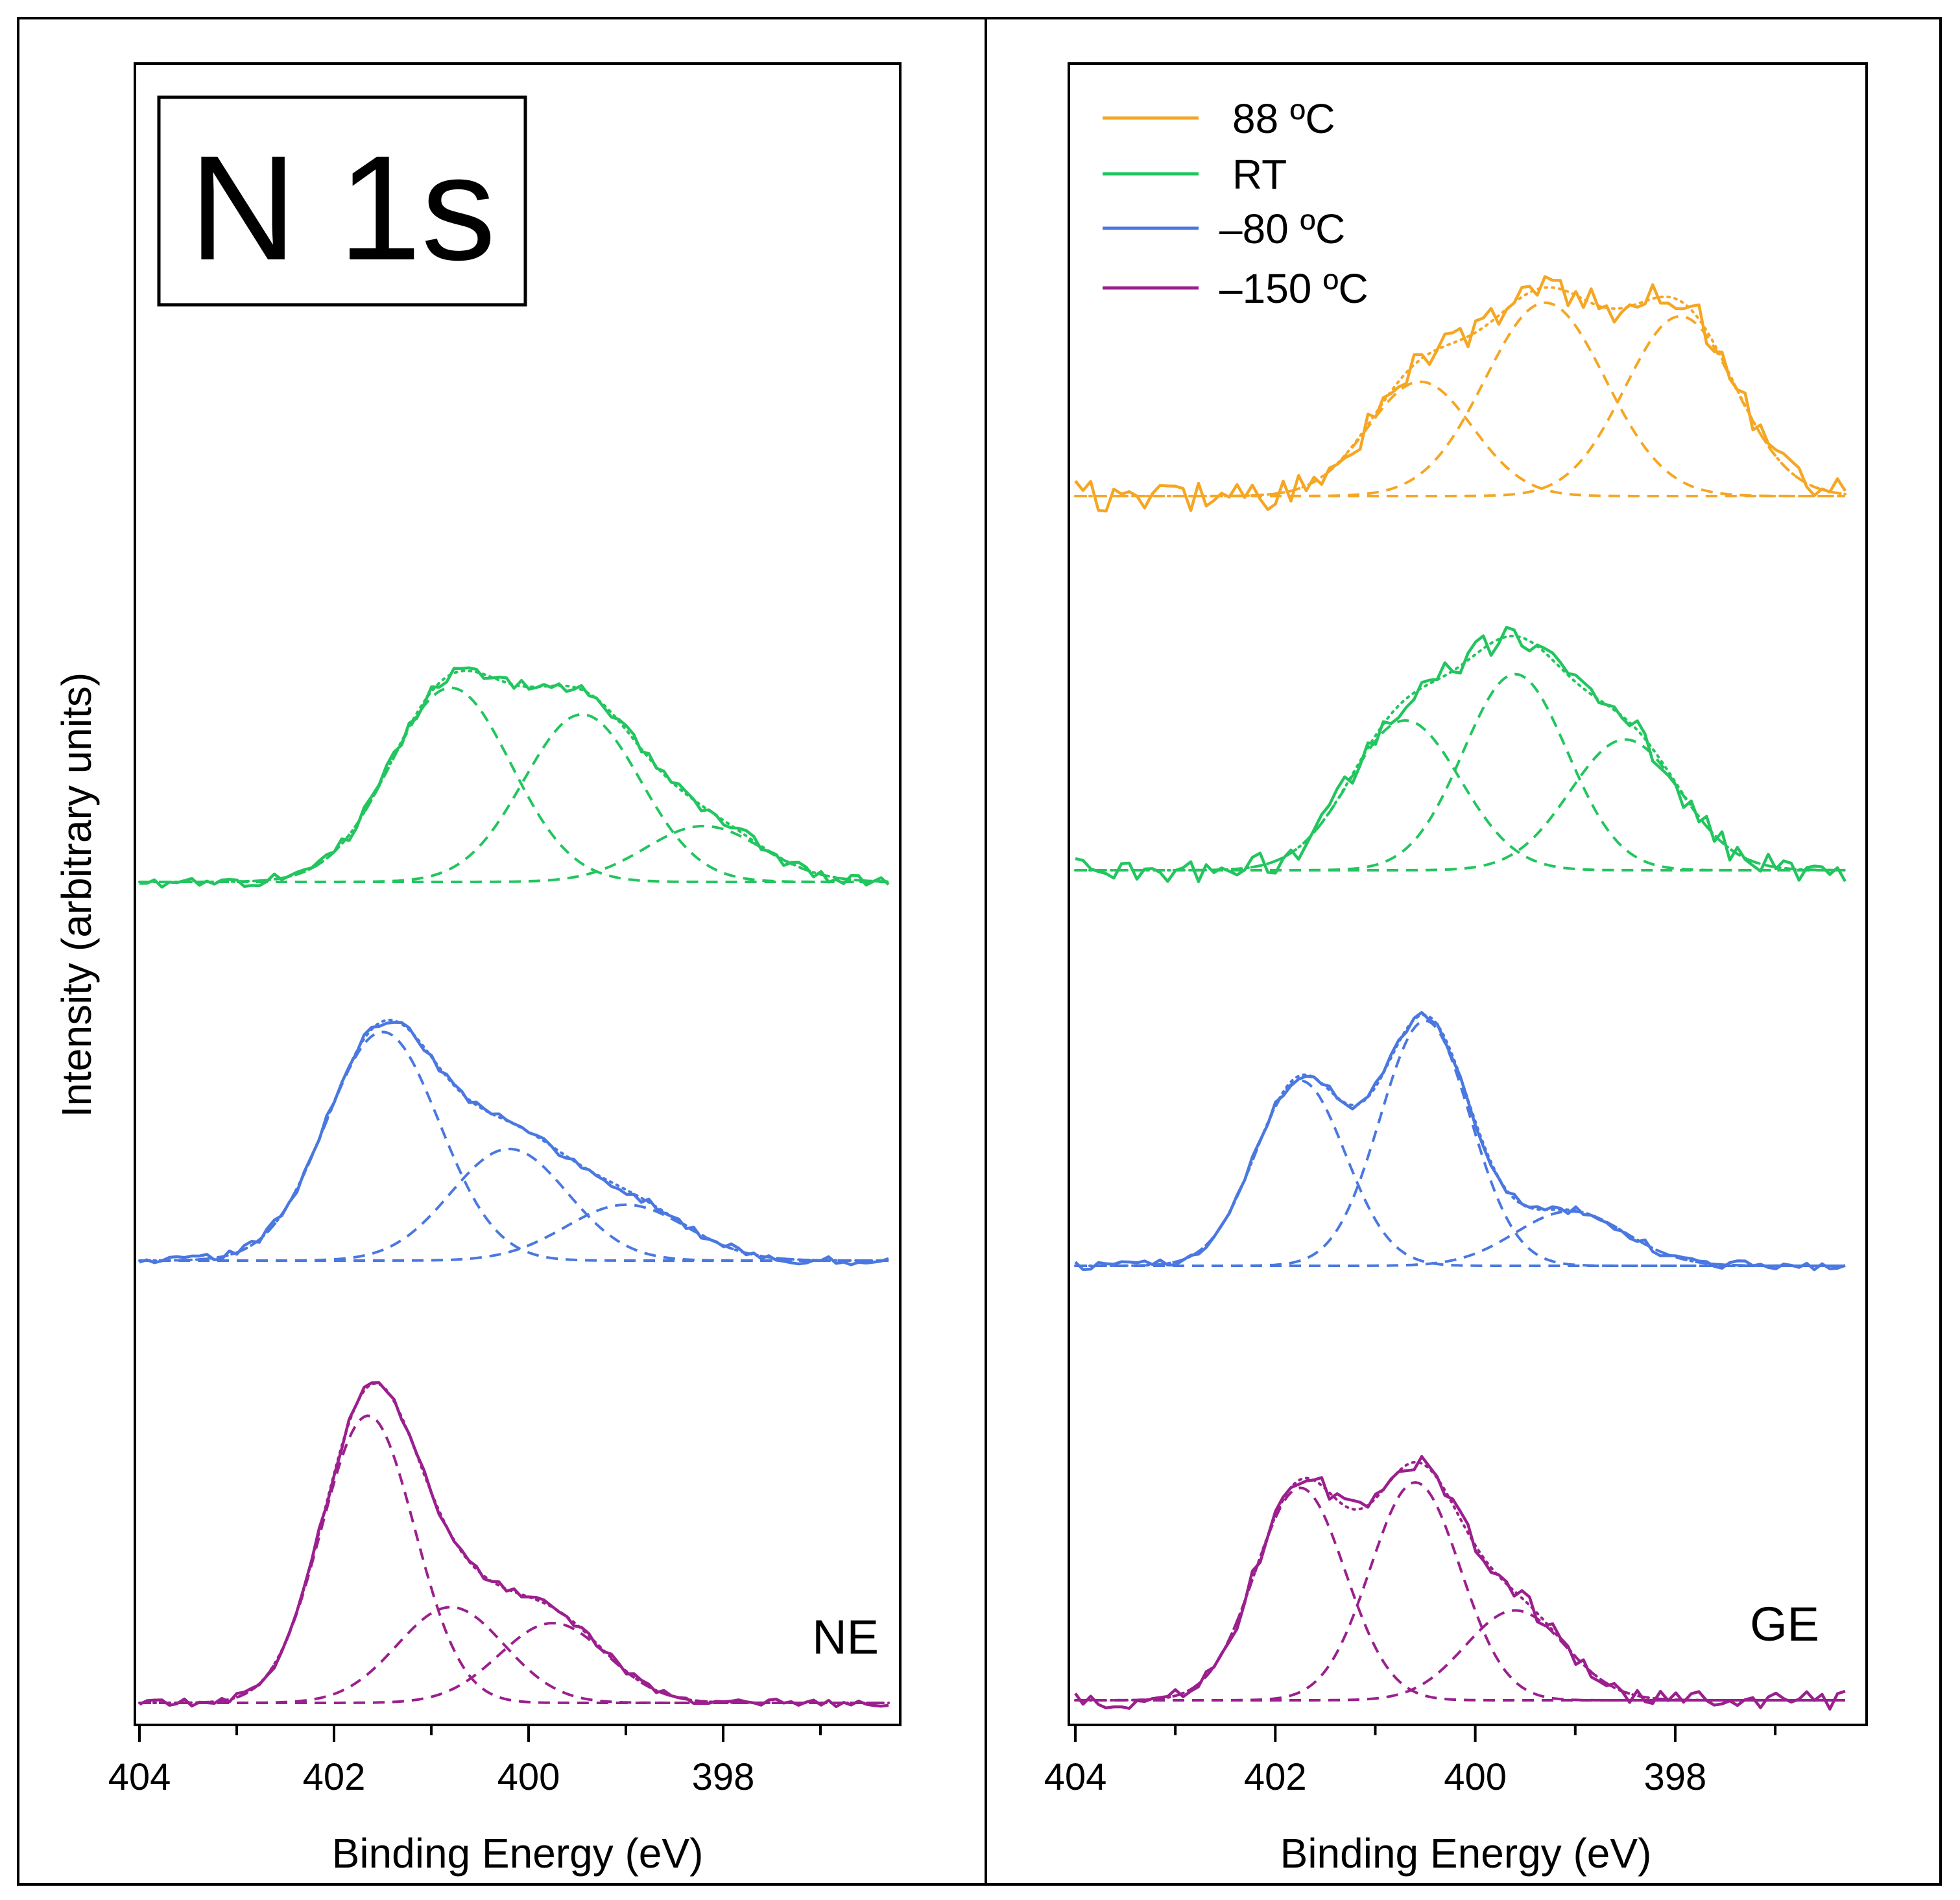 The width and height of the screenshot is (1960, 1900). Describe the element at coordinates (1282, 229) in the screenshot. I see `svg-text: –80 ºC` at that location.